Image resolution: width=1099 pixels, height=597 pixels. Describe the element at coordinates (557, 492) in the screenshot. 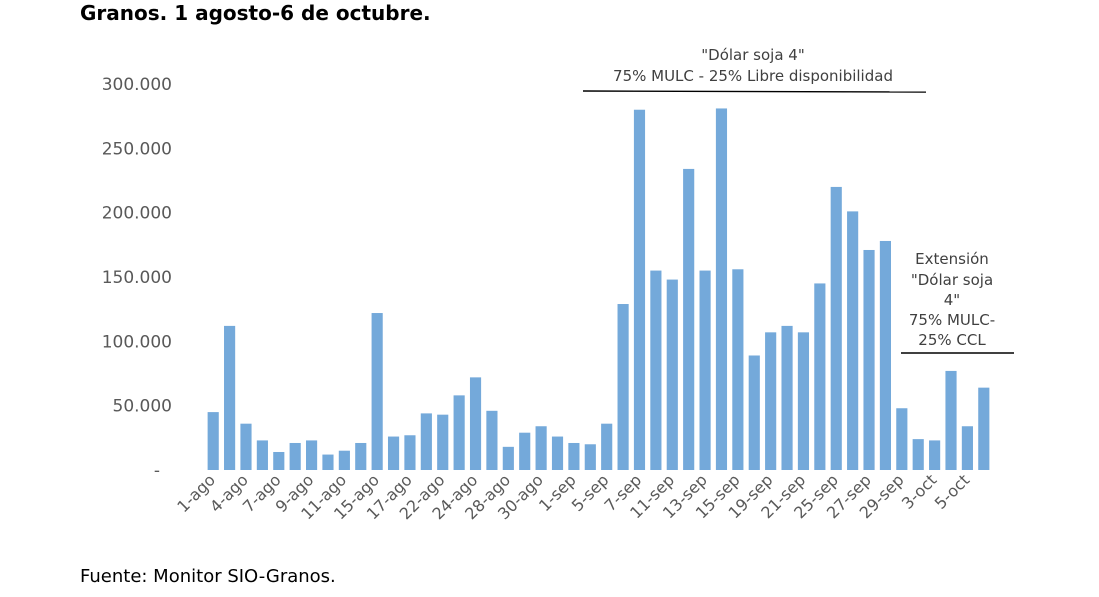

I see `x-tick-label: 1-sep` at that location.